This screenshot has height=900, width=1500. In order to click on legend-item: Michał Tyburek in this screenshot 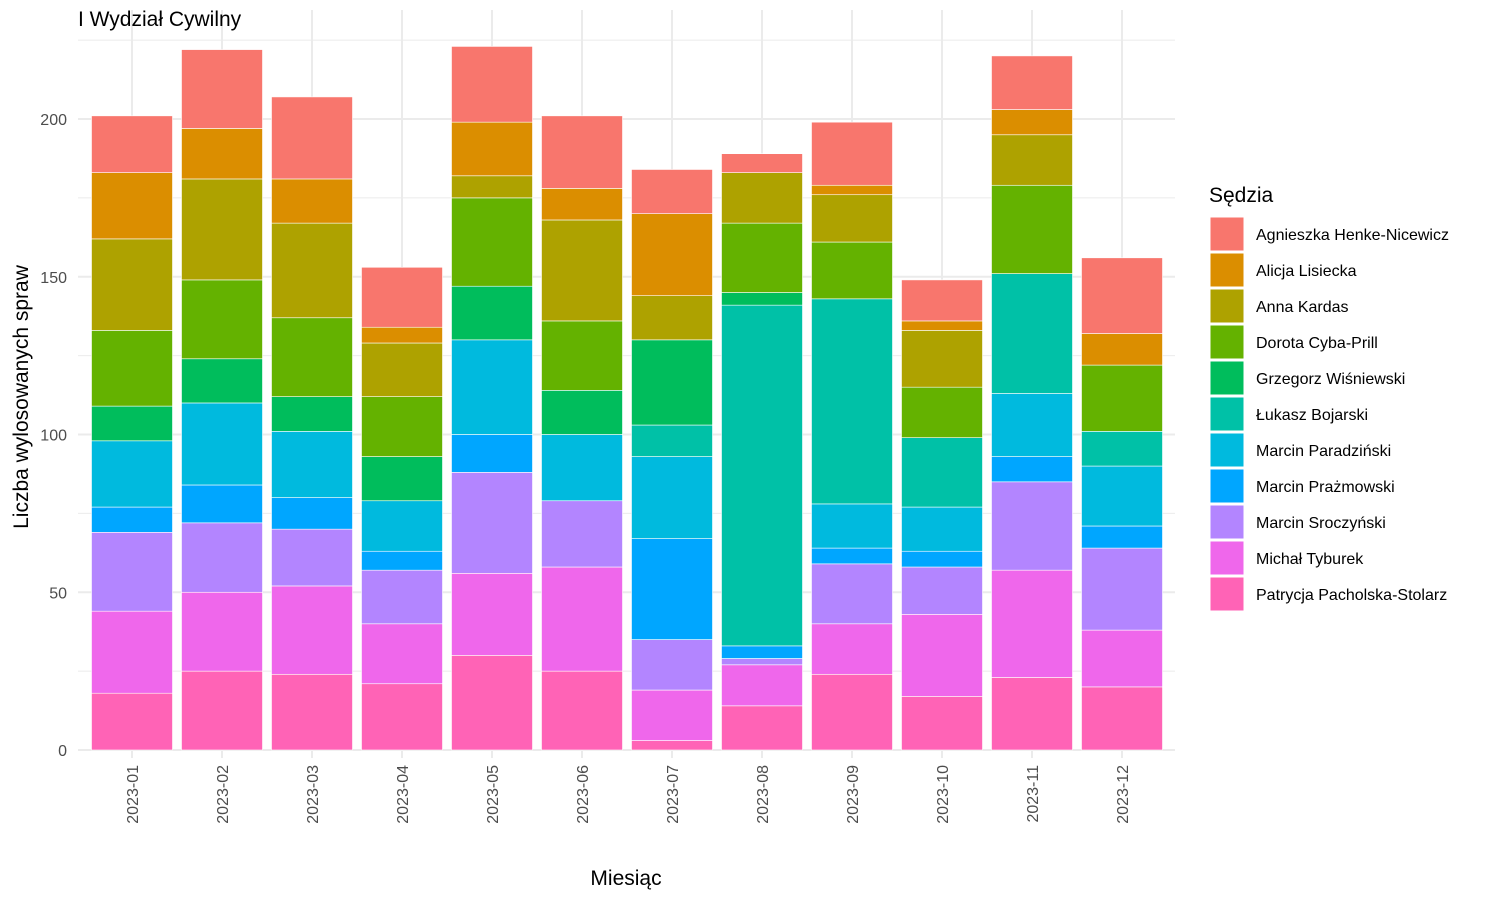, I will do `click(1286, 558)`.